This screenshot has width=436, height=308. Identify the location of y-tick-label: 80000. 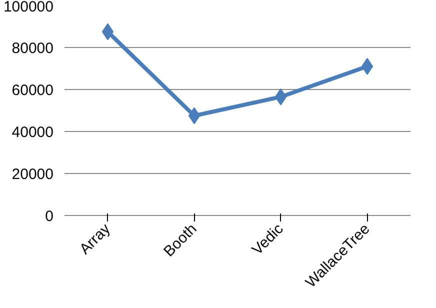
(33, 48).